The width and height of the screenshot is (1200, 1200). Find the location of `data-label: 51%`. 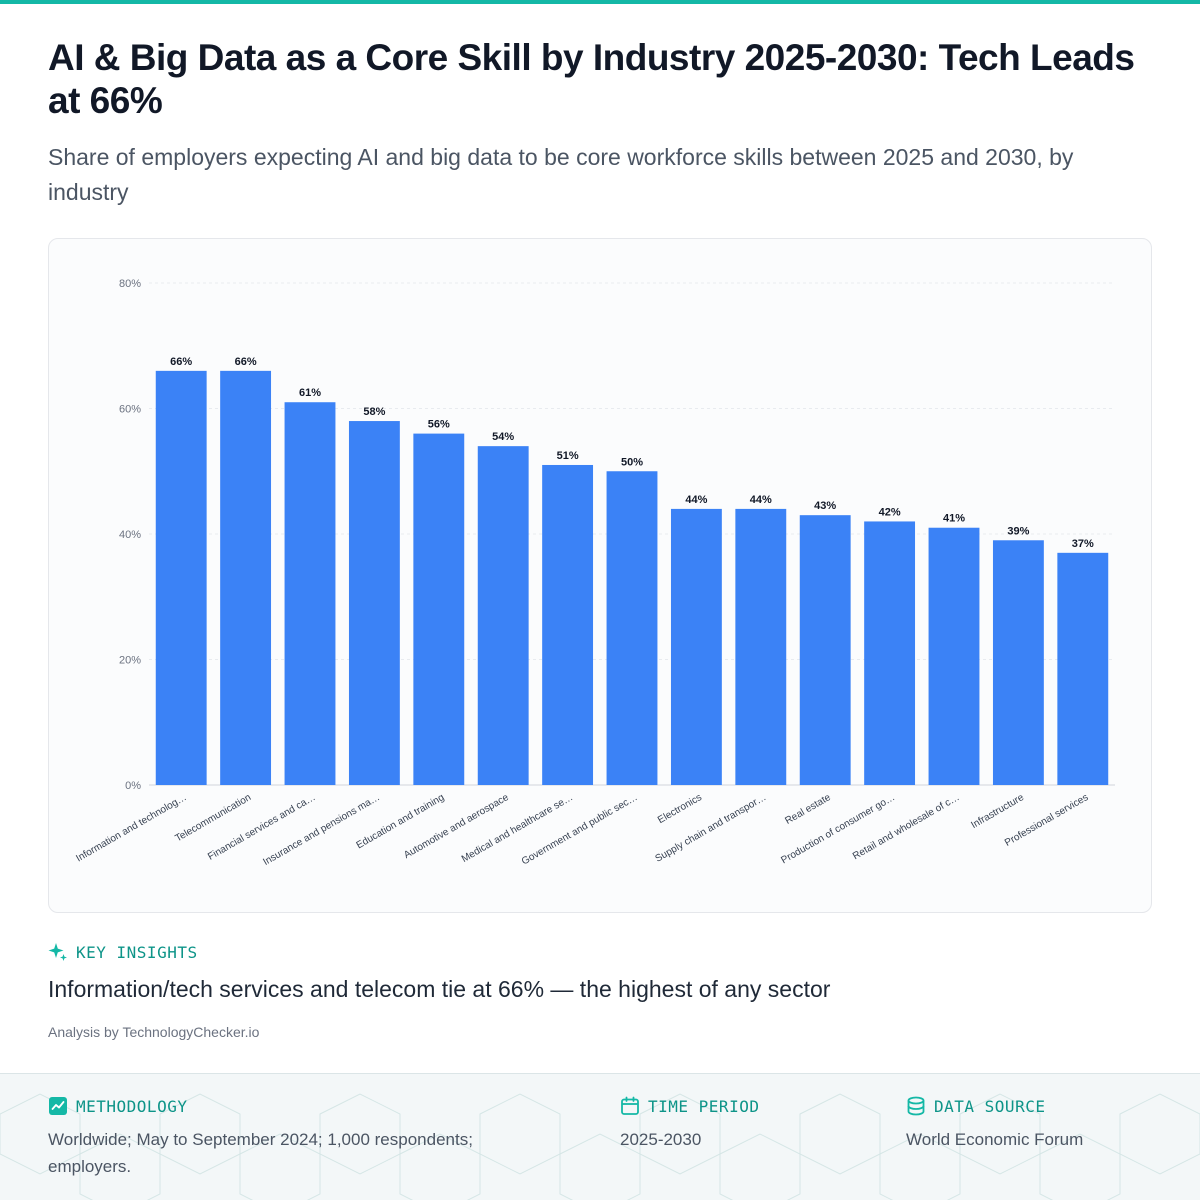

data-label: 51% is located at coordinates (568, 456).